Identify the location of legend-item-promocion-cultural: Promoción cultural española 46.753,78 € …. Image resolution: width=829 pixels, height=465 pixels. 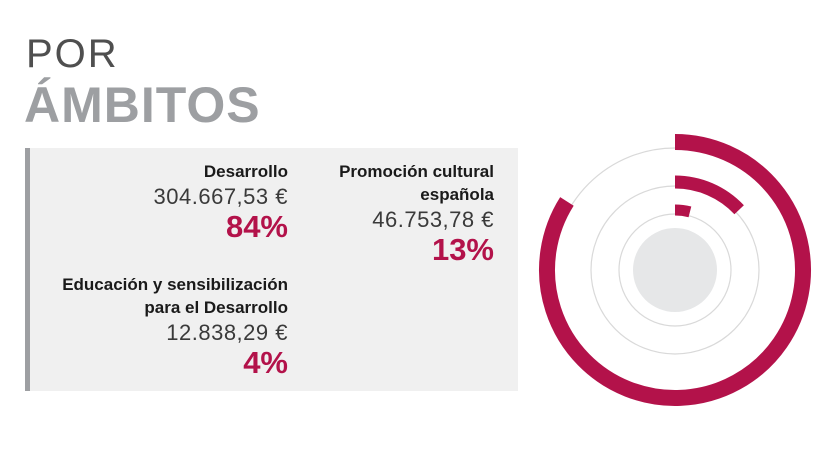
(394, 213).